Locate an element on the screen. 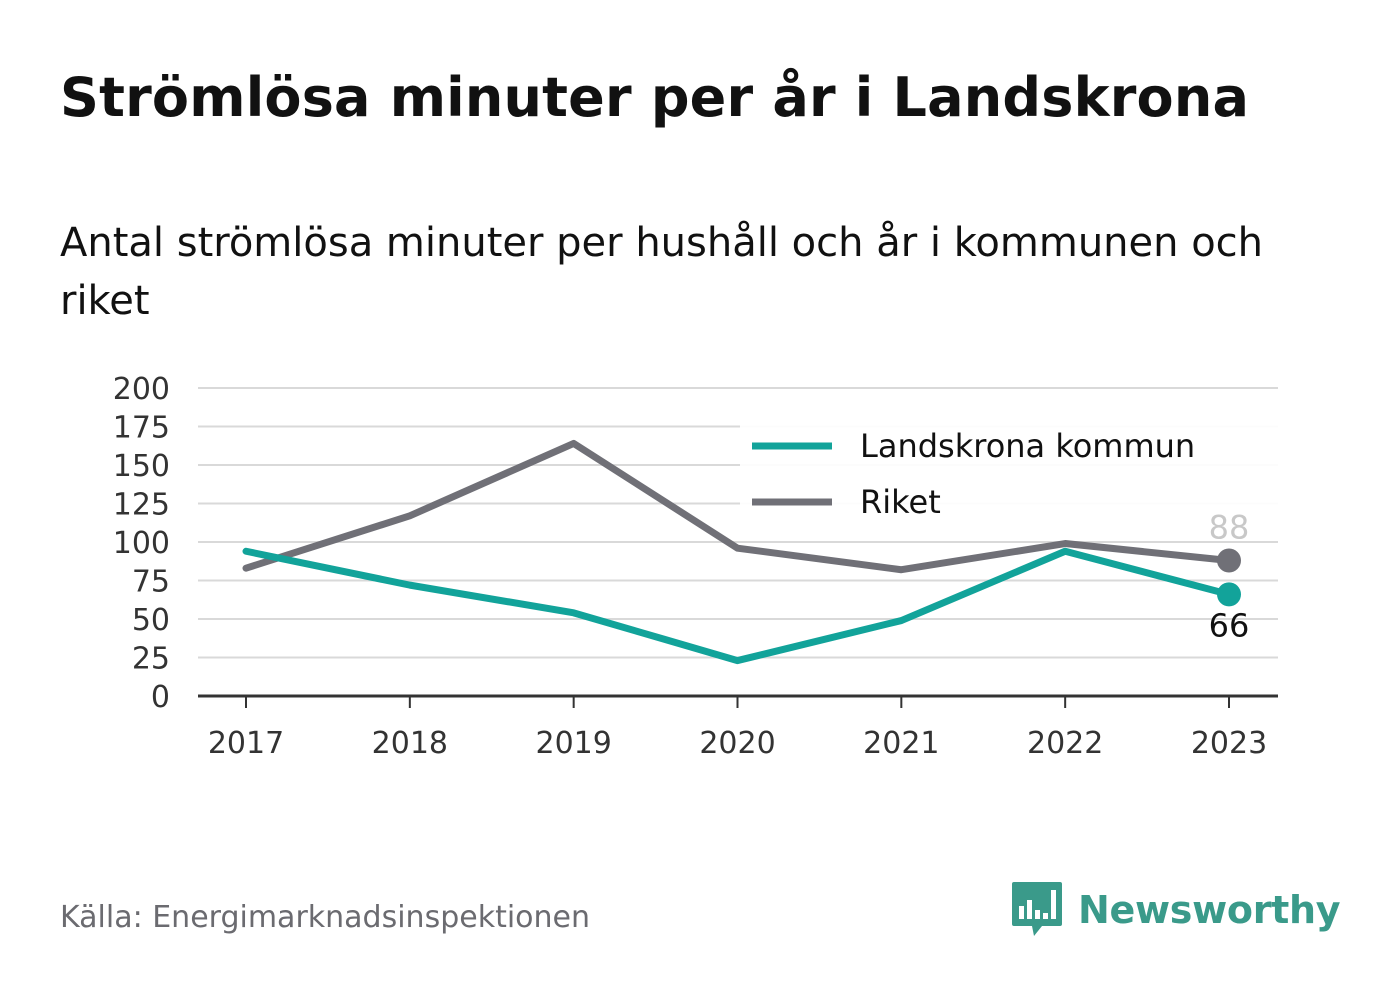  legend-label: Riket is located at coordinates (900, 502).